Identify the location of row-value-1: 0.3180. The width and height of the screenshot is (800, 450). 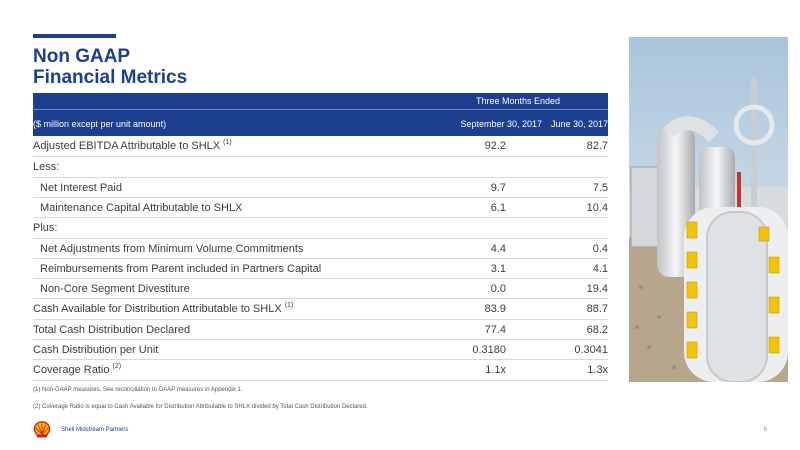
(489, 350).